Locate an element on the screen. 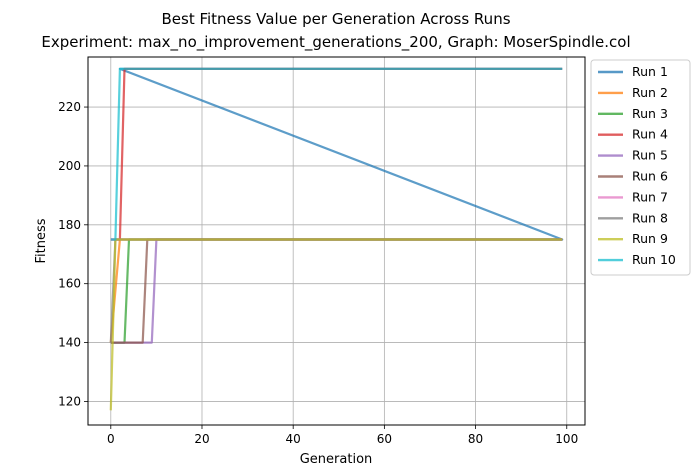 Image resolution: width=700 pixels, height=476 pixels. y-tick-label: 140 is located at coordinates (69, 343).